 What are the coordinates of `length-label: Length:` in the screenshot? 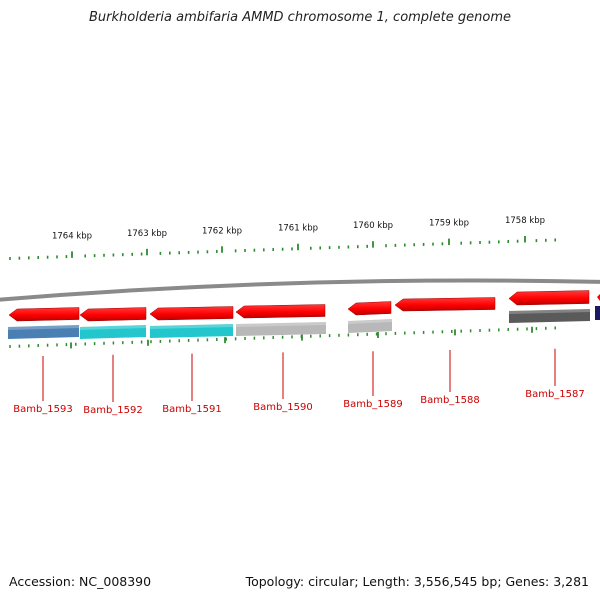 It's located at (386, 581).